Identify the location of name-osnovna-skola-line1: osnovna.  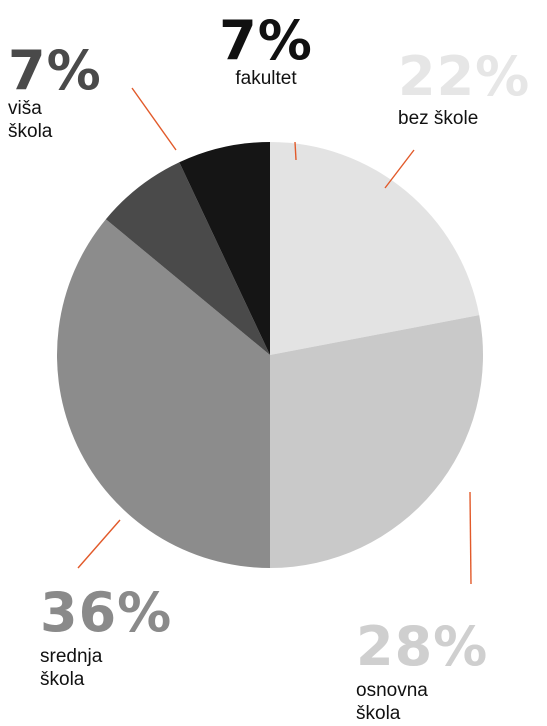
(392, 690).